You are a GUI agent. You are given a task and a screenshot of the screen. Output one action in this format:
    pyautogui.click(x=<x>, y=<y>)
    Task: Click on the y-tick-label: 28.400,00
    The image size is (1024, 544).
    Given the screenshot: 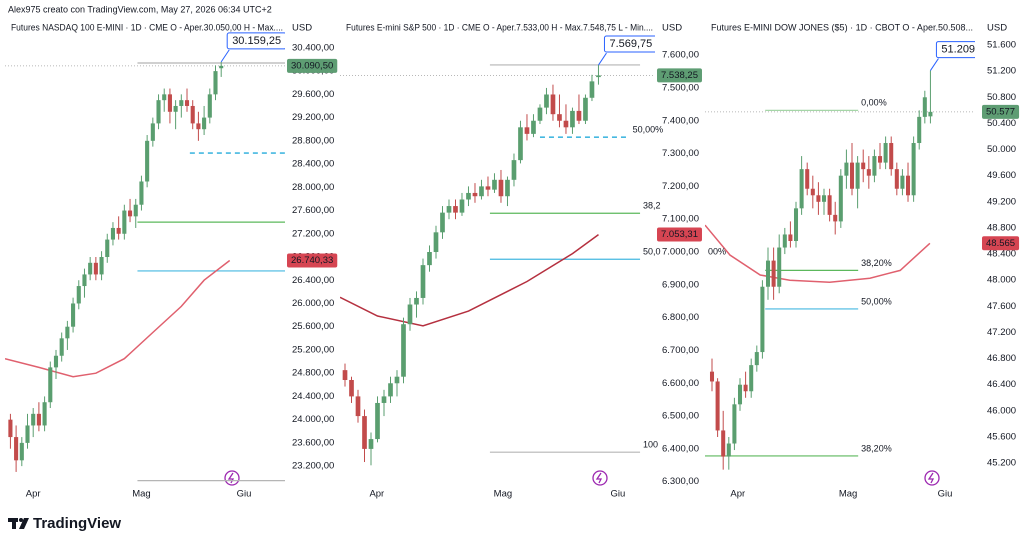 What is the action you would take?
    pyautogui.click(x=313, y=164)
    